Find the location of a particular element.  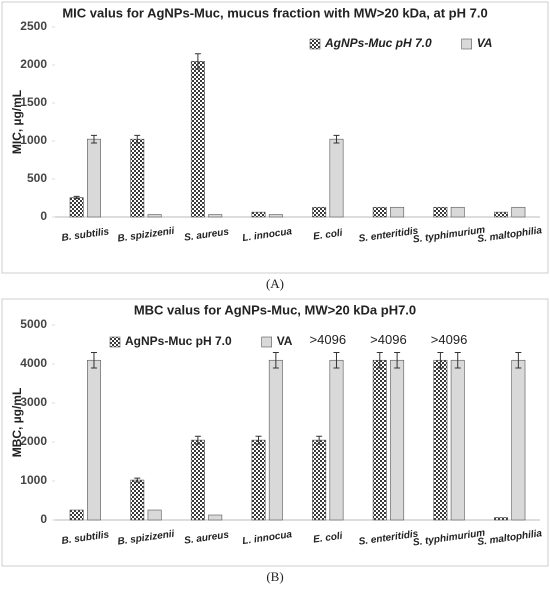

caption: (B) is located at coordinates (274, 576).